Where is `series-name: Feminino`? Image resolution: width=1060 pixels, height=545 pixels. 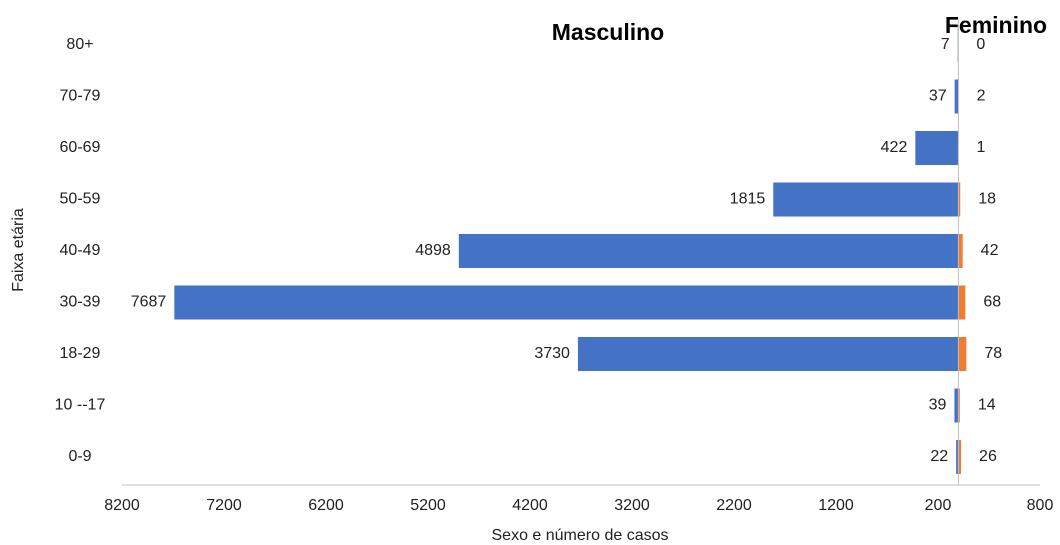 series-name: Feminino is located at coordinates (996, 25).